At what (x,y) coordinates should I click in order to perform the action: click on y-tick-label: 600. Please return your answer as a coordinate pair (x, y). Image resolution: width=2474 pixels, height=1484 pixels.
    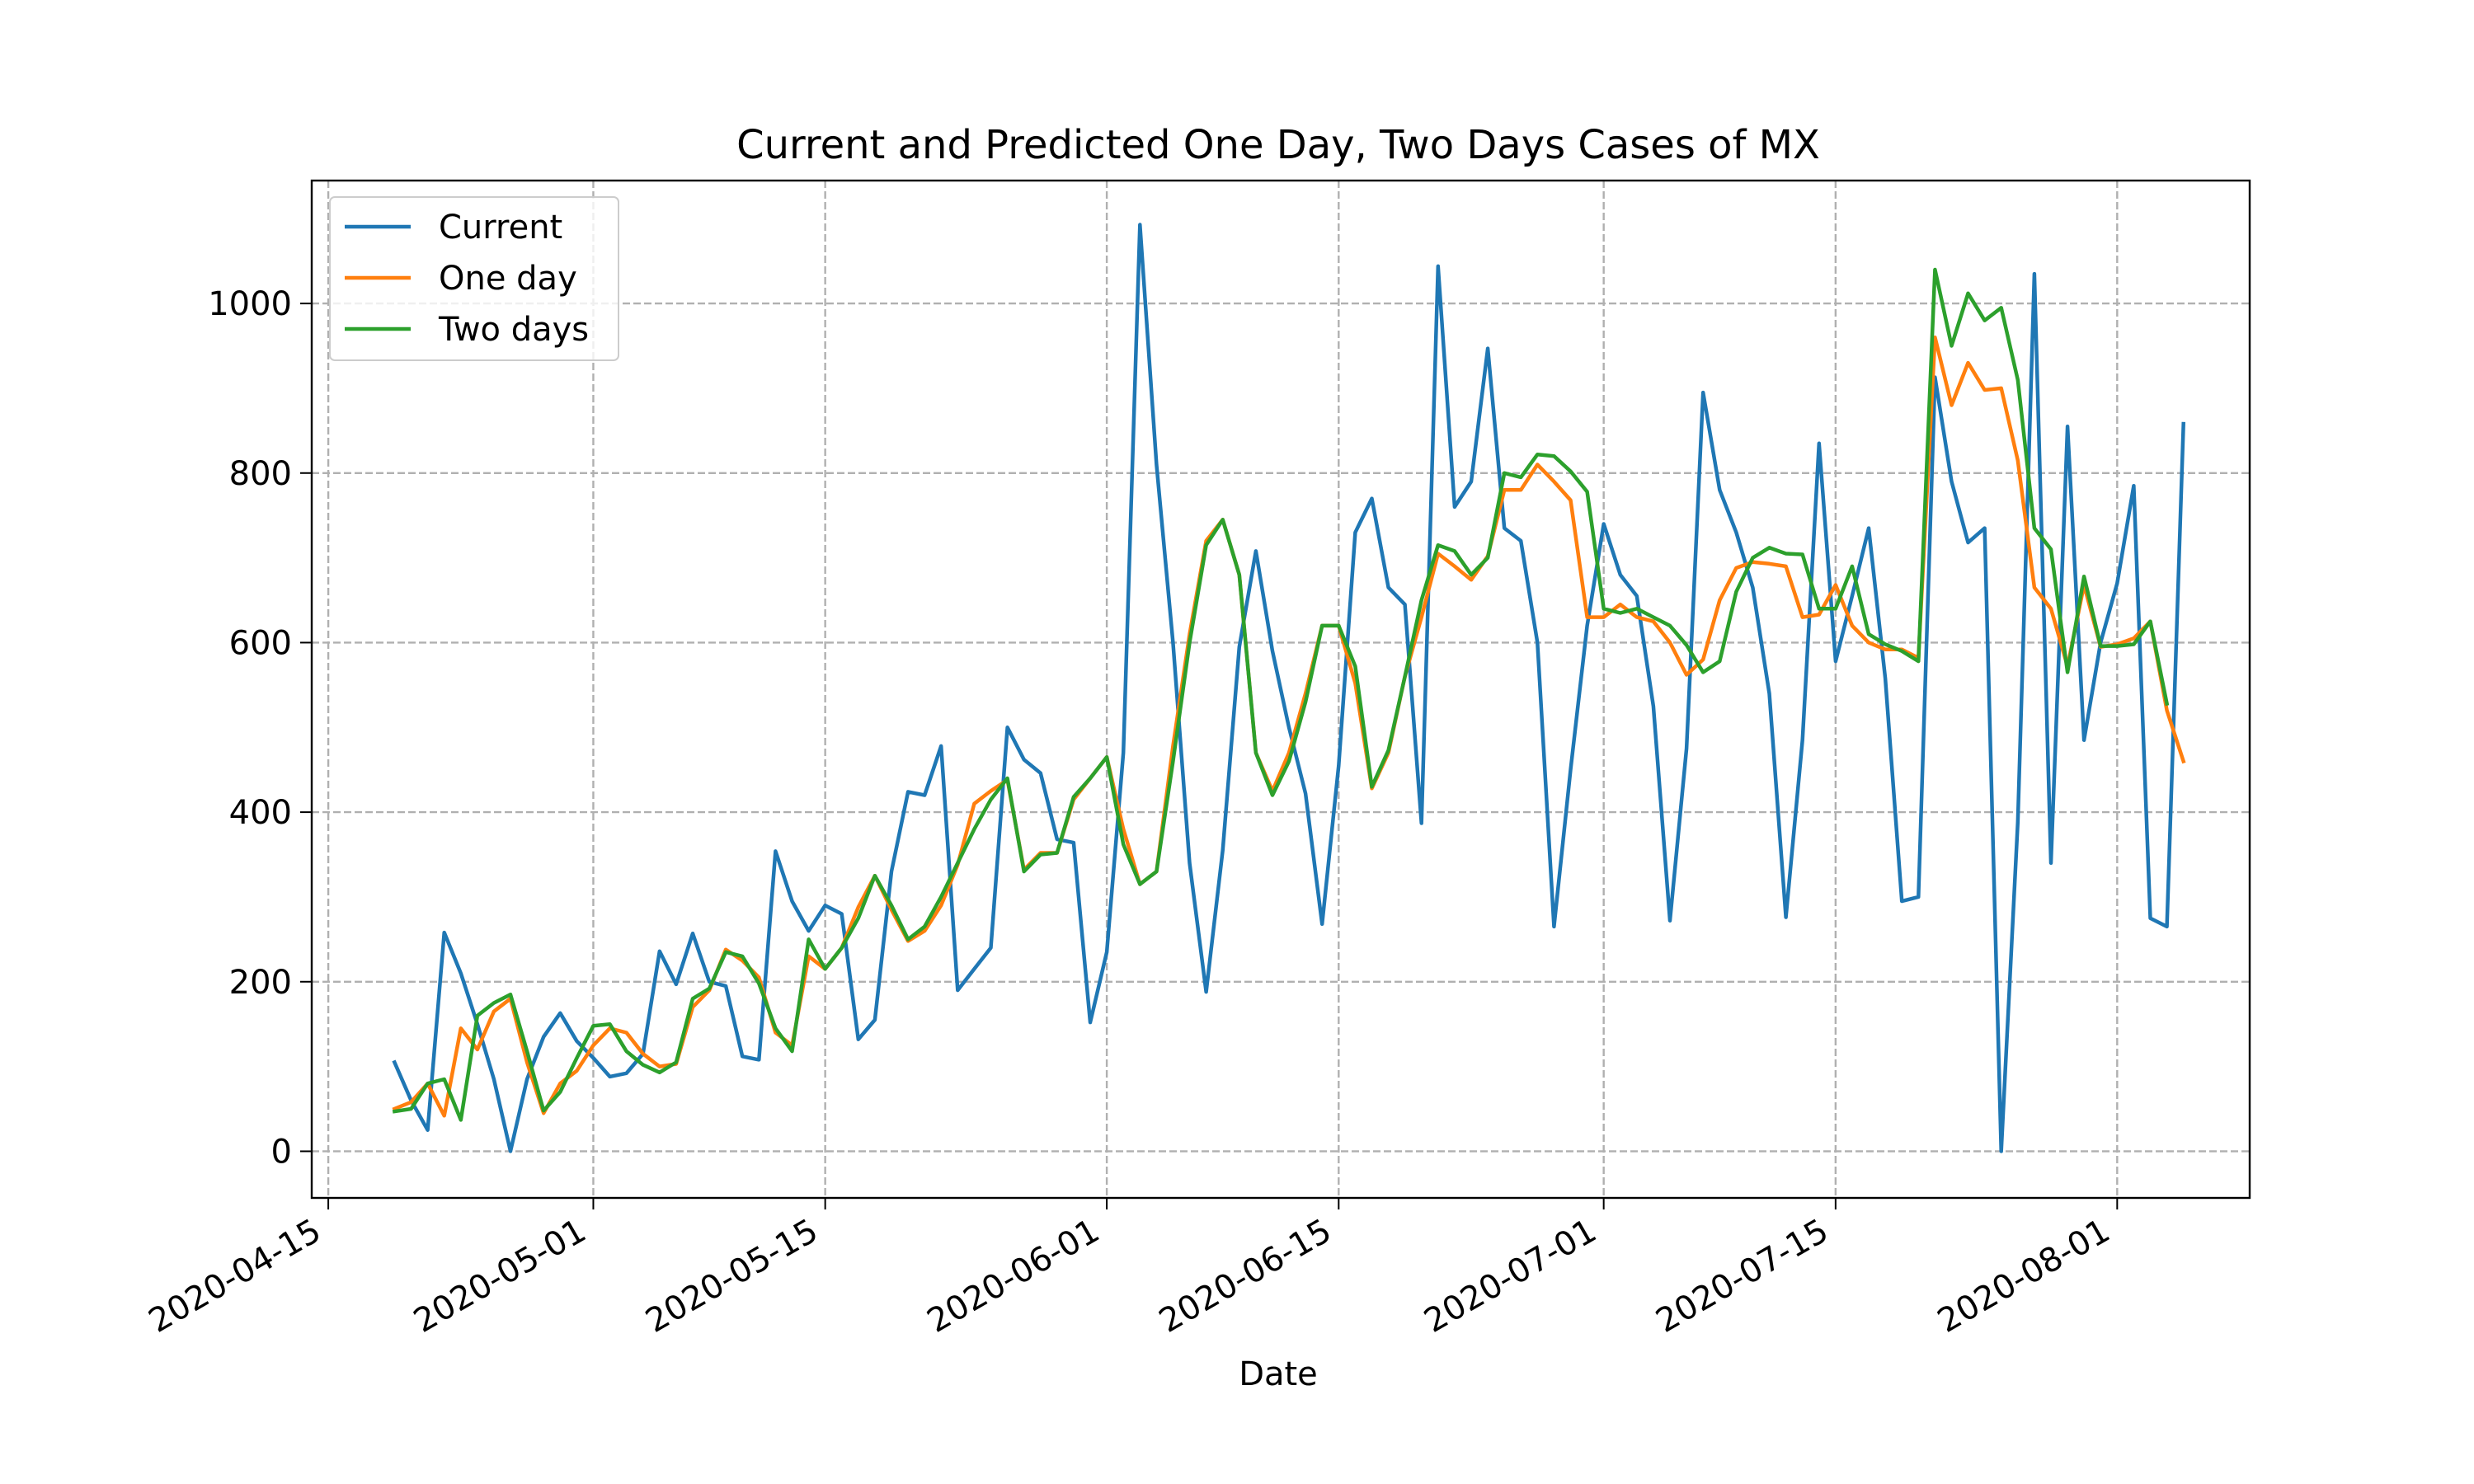
    Looking at the image, I should click on (260, 643).